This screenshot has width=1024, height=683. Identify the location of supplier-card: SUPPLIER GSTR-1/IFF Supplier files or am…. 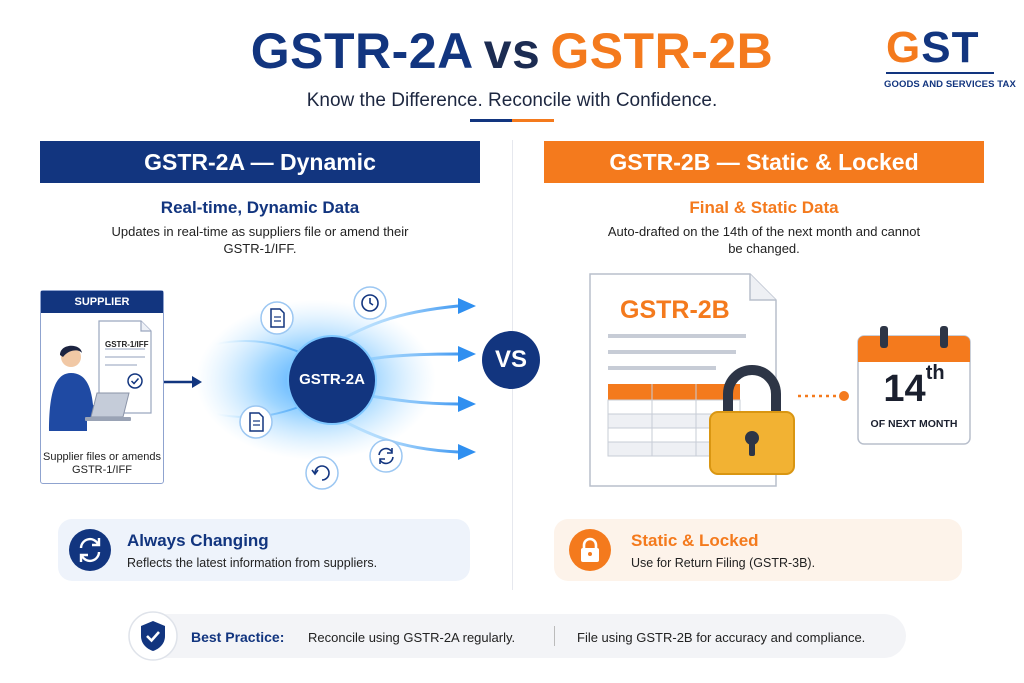
(102, 387).